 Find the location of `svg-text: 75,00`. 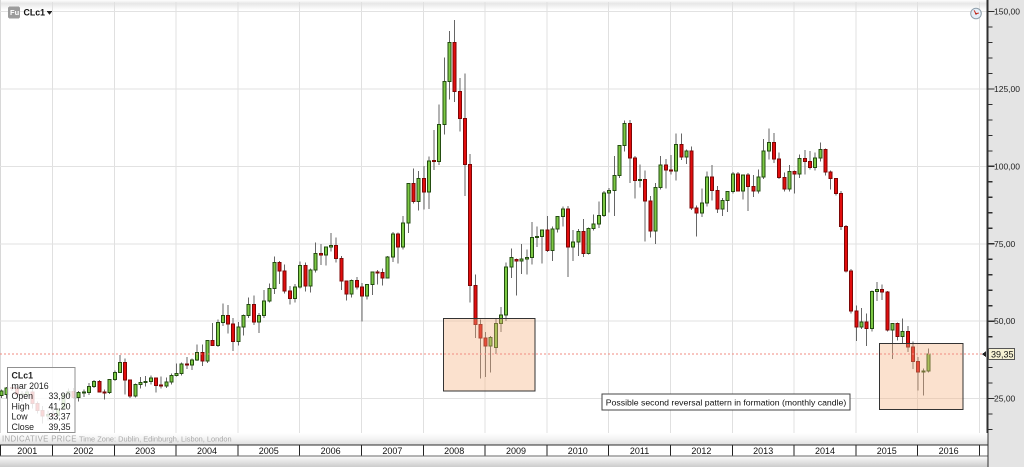

svg-text: 75,00 is located at coordinates (1005, 244).